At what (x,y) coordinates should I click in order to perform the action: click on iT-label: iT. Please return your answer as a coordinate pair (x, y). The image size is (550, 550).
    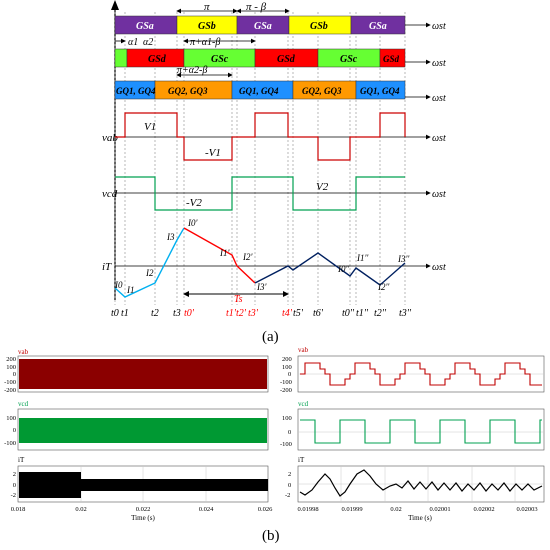
    Looking at the image, I should click on (107, 267).